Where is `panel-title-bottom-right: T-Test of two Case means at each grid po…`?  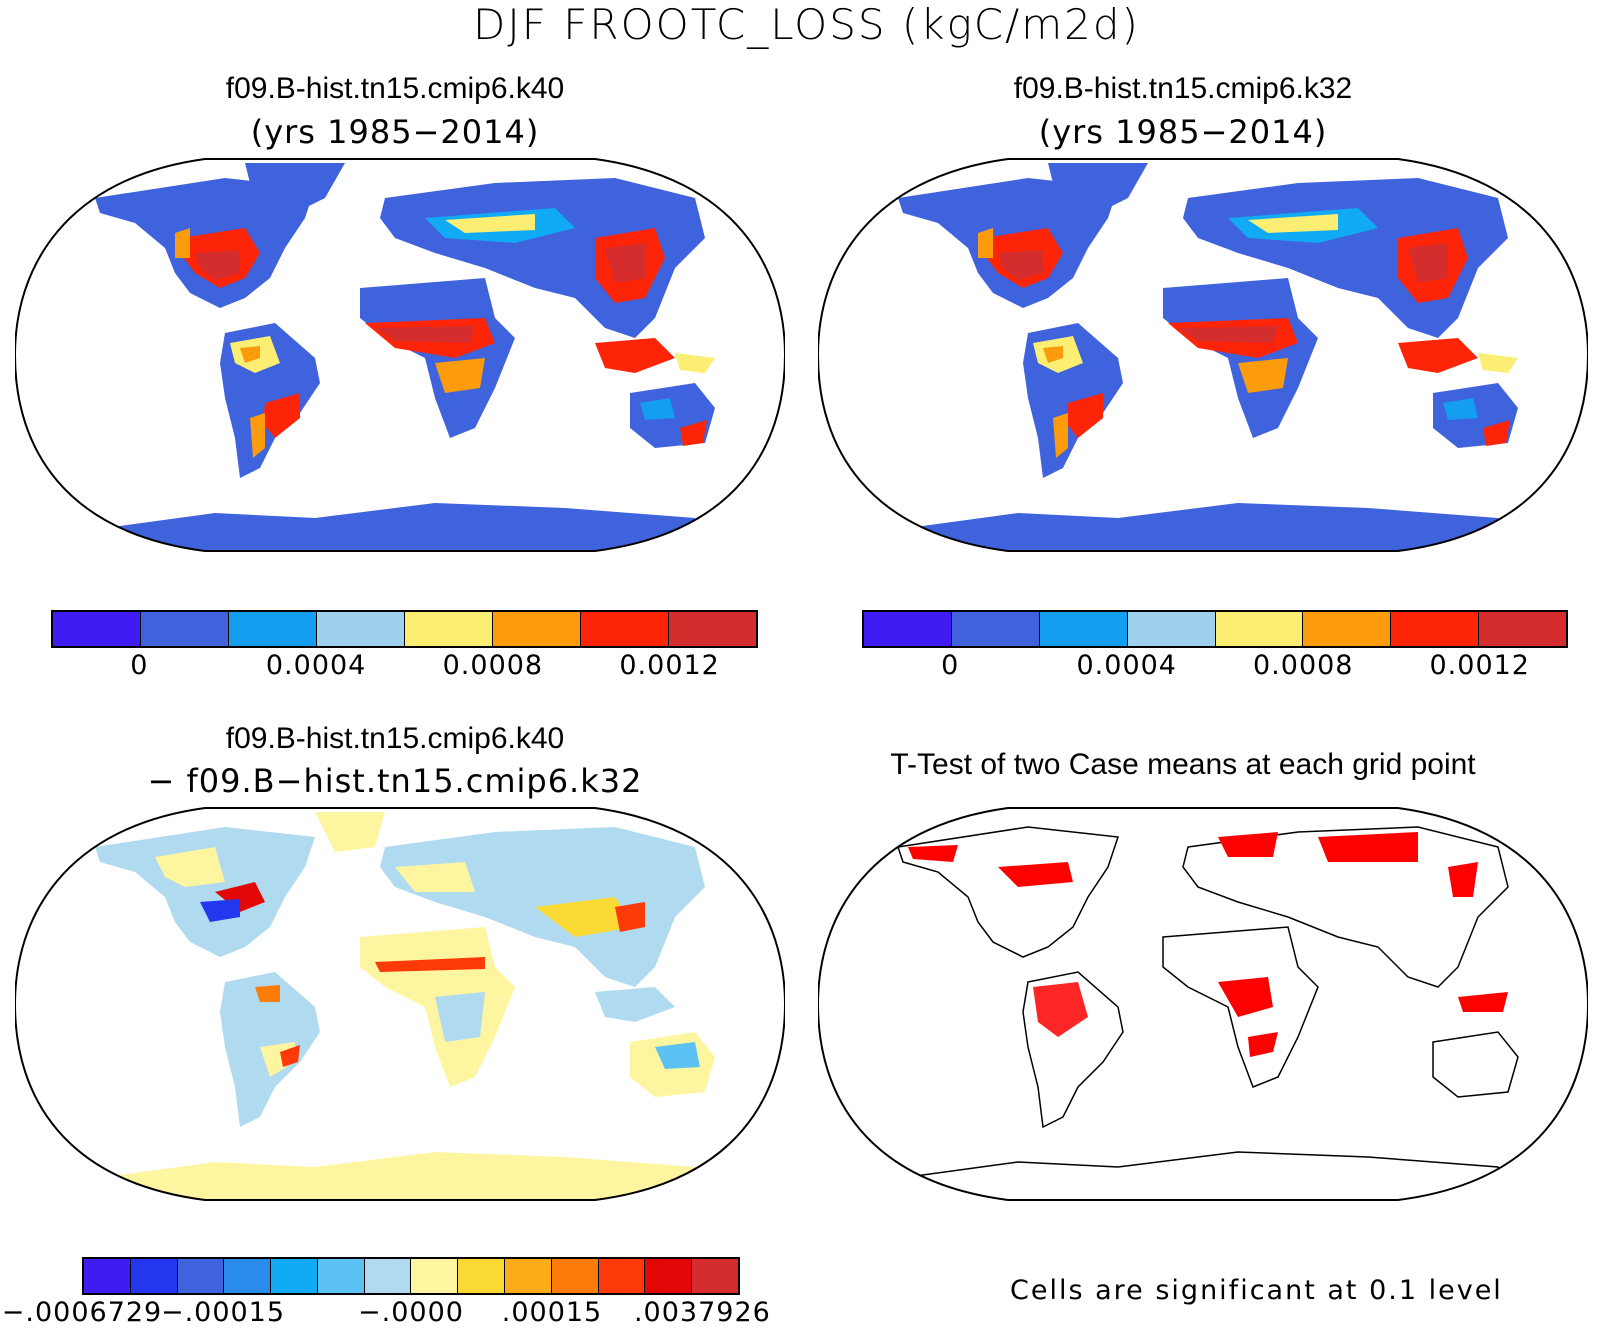 panel-title-bottom-right: T-Test of two Case means at each grid po… is located at coordinates (1183, 764).